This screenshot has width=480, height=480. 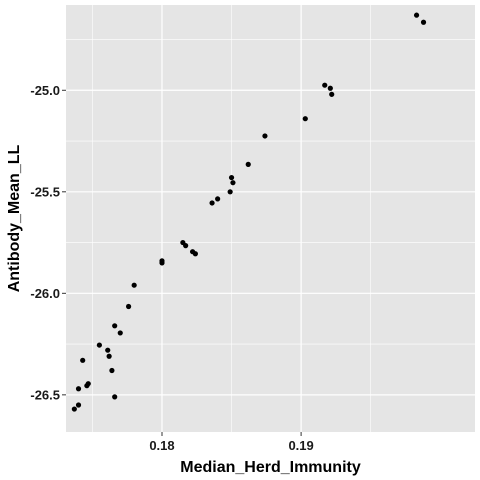 What do you see at coordinates (45, 293) in the screenshot?
I see `y-tick-label: -26.0` at bounding box center [45, 293].